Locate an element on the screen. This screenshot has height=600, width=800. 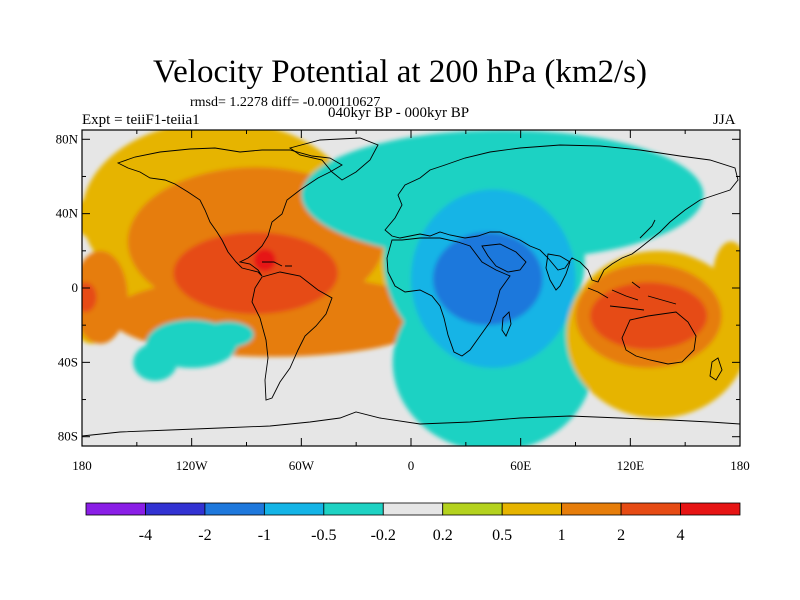
stats-text: rmsd= 1.2278 diff= -0.000110627 is located at coordinates (285, 102).